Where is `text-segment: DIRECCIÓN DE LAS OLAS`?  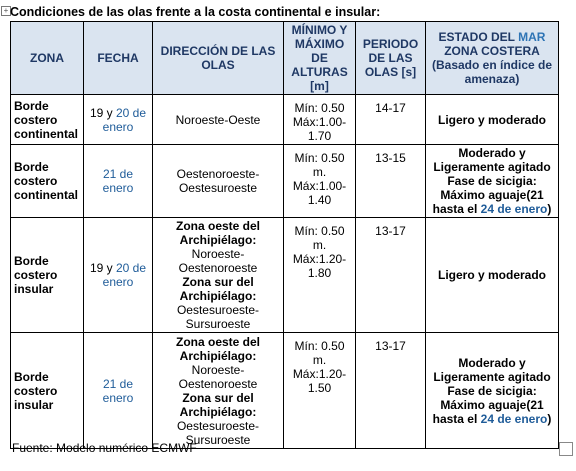 text-segment: DIRECCIÓN DE LAS OLAS is located at coordinates (218, 58).